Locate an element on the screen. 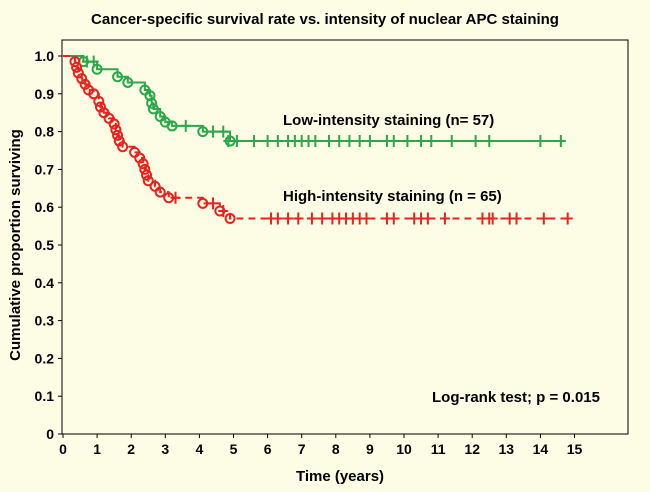 The image size is (650, 492). legend-low-intensity: Low-intensity staining (n= 57) is located at coordinates (388, 120).